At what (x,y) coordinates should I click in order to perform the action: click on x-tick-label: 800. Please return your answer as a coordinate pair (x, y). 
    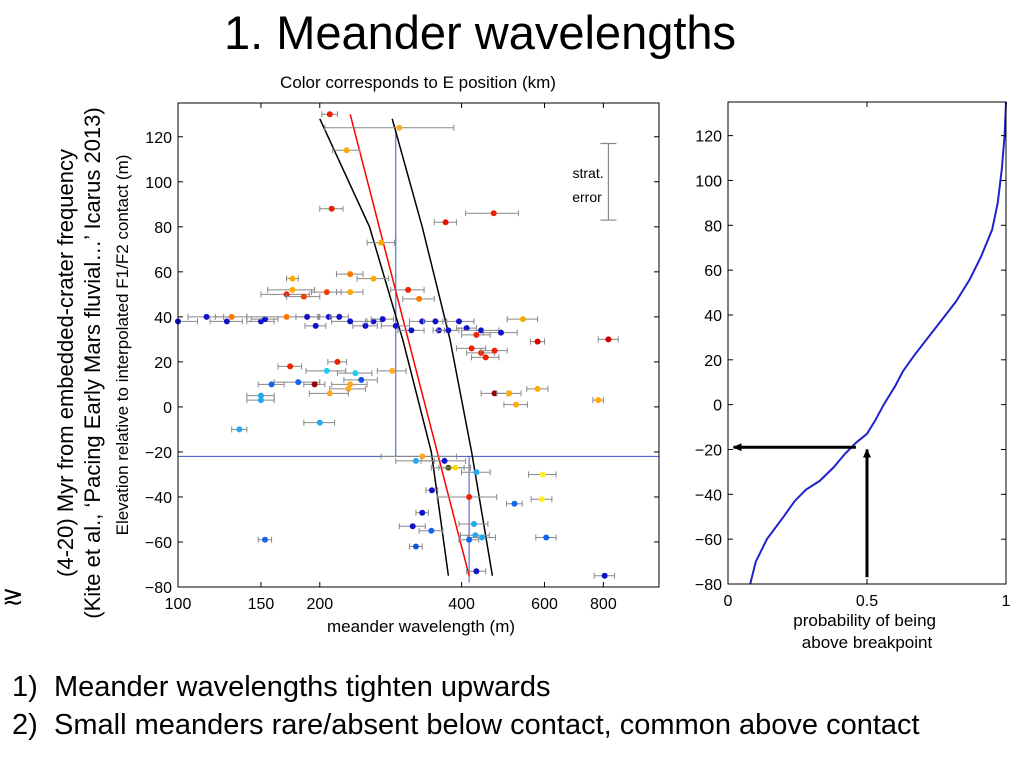
    Looking at the image, I should click on (603, 604).